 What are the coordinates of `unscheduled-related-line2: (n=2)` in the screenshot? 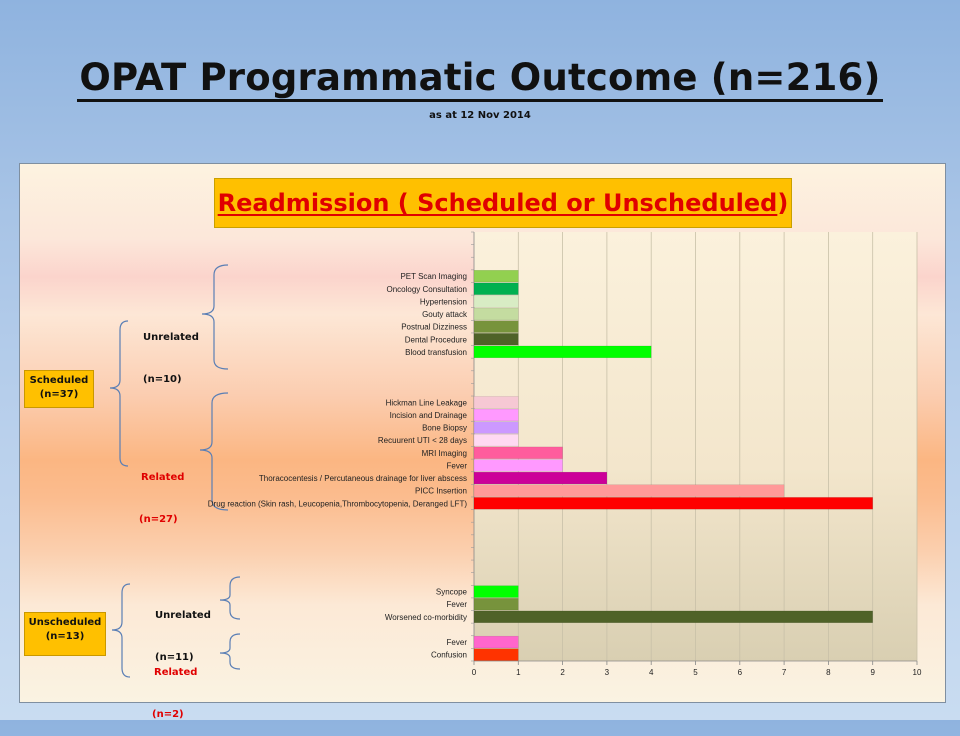 It's located at (168, 714).